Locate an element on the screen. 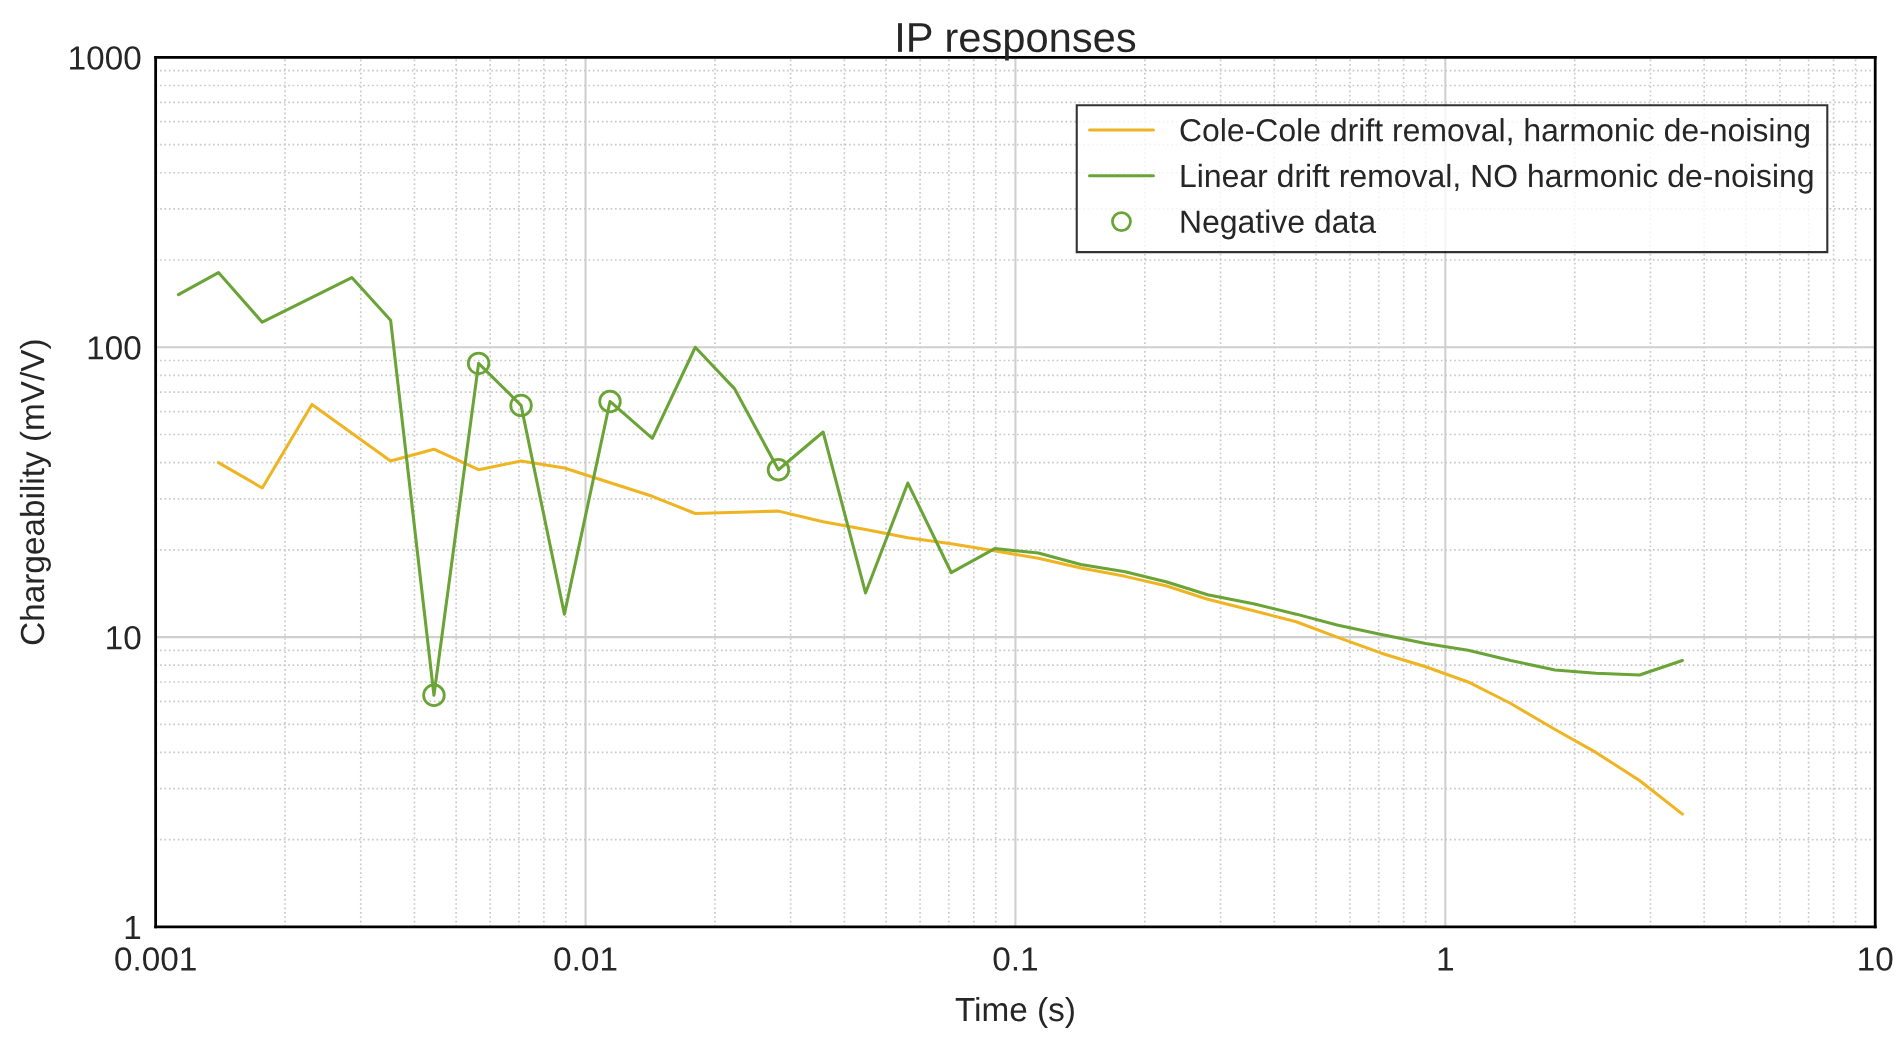  chart-title: IP responses is located at coordinates (1017, 42).